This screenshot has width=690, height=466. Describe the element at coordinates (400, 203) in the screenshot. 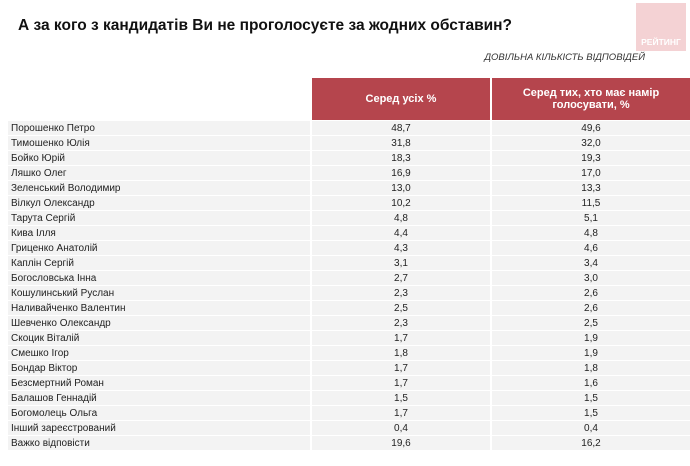

I see `value-all: 10,2` at that location.